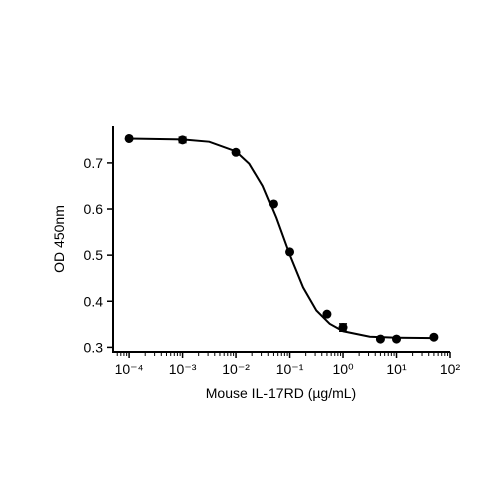  What do you see at coordinates (94, 301) in the screenshot?
I see `y-tick-label: 0.4` at bounding box center [94, 301].